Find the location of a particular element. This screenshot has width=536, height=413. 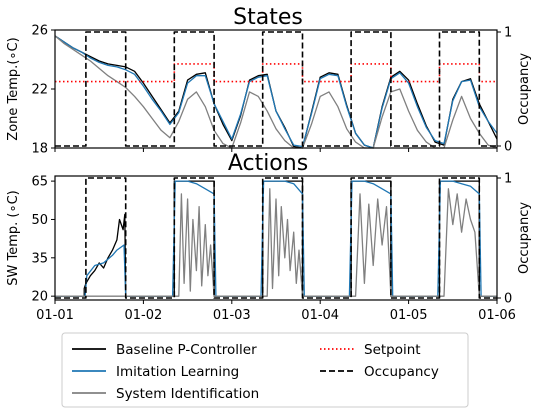

actions-xtick-label: 01-05 is located at coordinates (409, 315).